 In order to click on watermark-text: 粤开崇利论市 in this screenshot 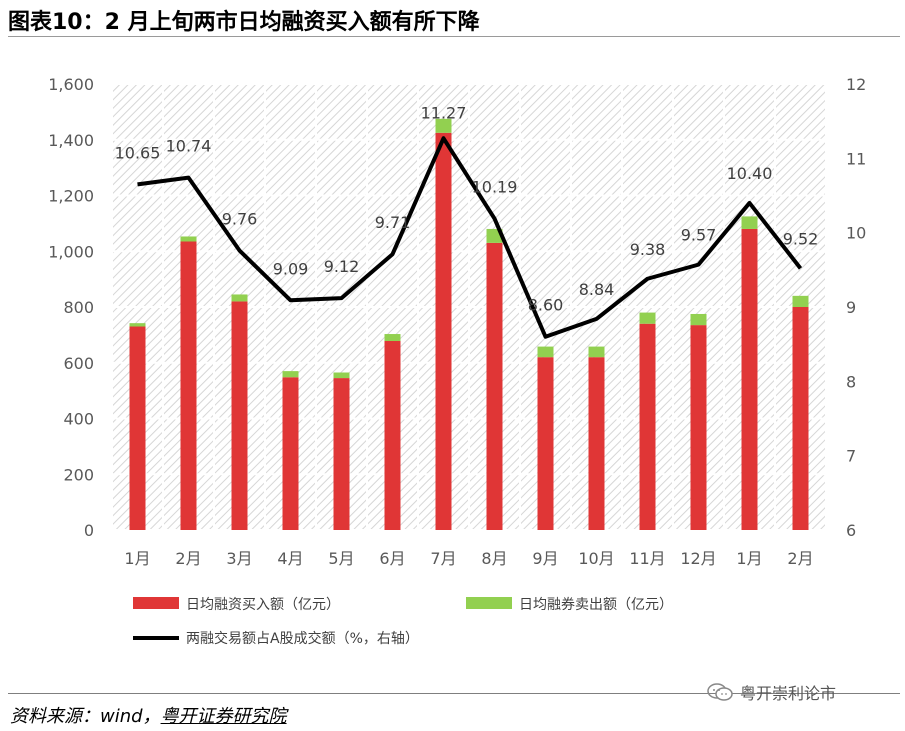, I will do `click(788, 693)`.